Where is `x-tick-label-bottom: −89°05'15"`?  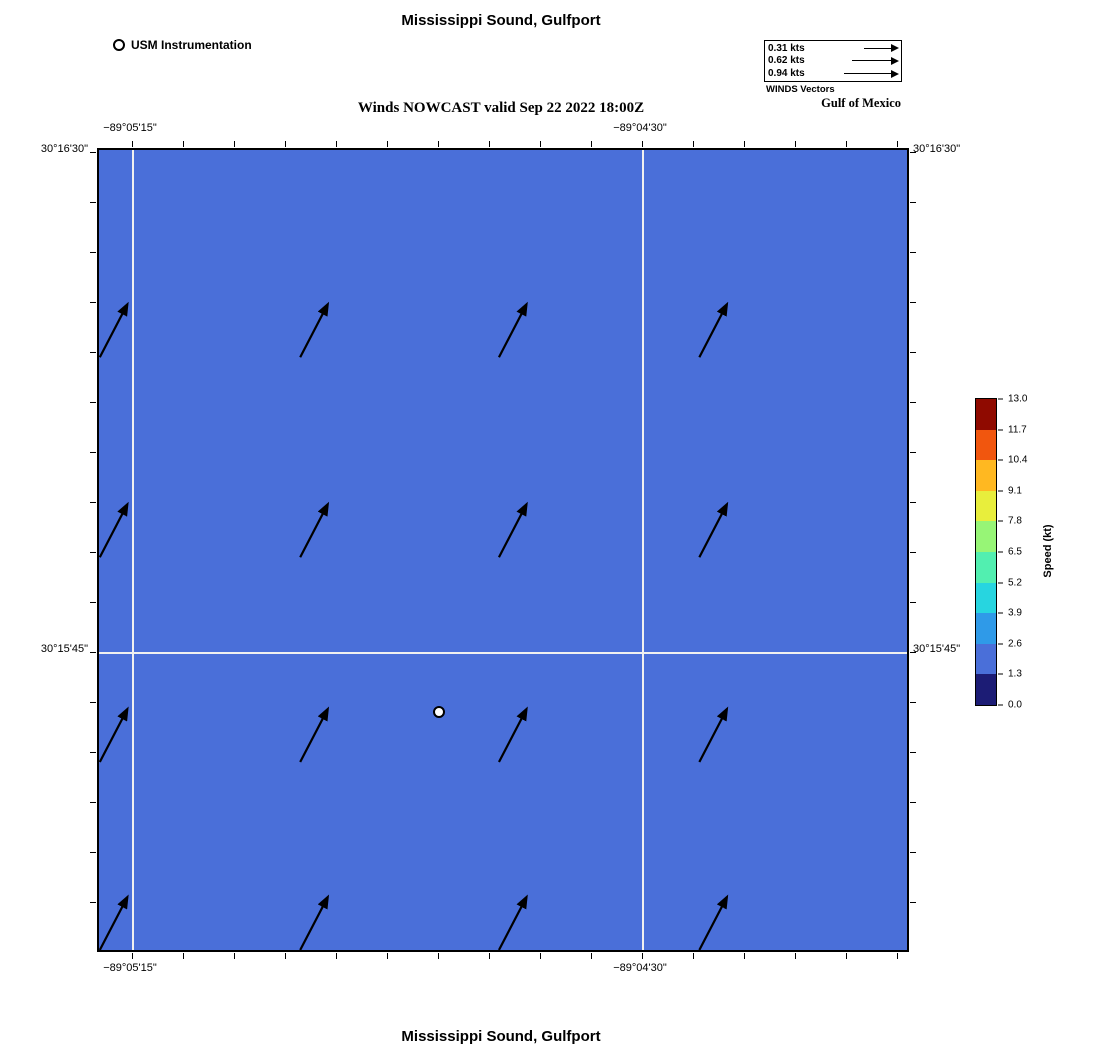 x-tick-label-bottom: −89°05'15" is located at coordinates (130, 968).